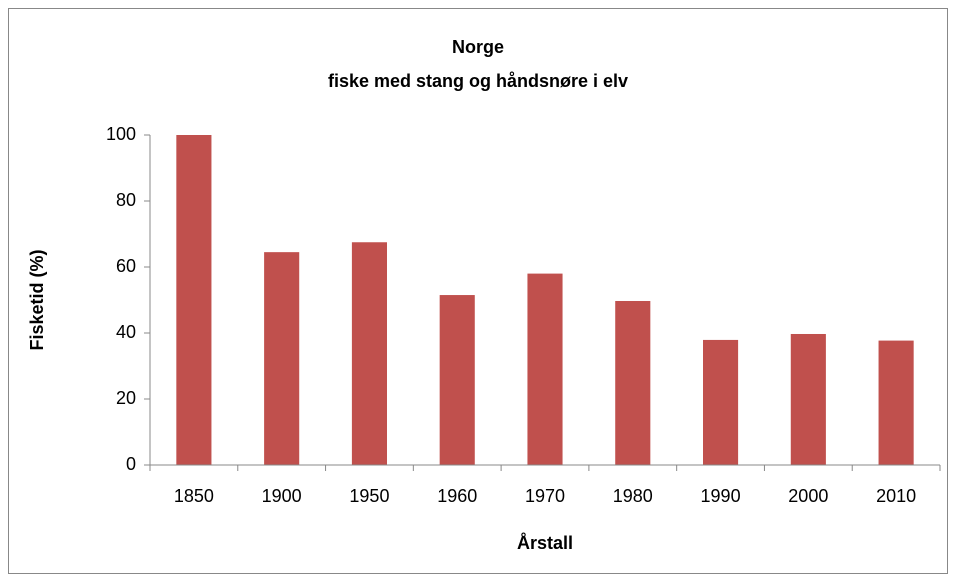 This screenshot has width=956, height=582. What do you see at coordinates (131, 464) in the screenshot?
I see `y-tick-label: 0` at bounding box center [131, 464].